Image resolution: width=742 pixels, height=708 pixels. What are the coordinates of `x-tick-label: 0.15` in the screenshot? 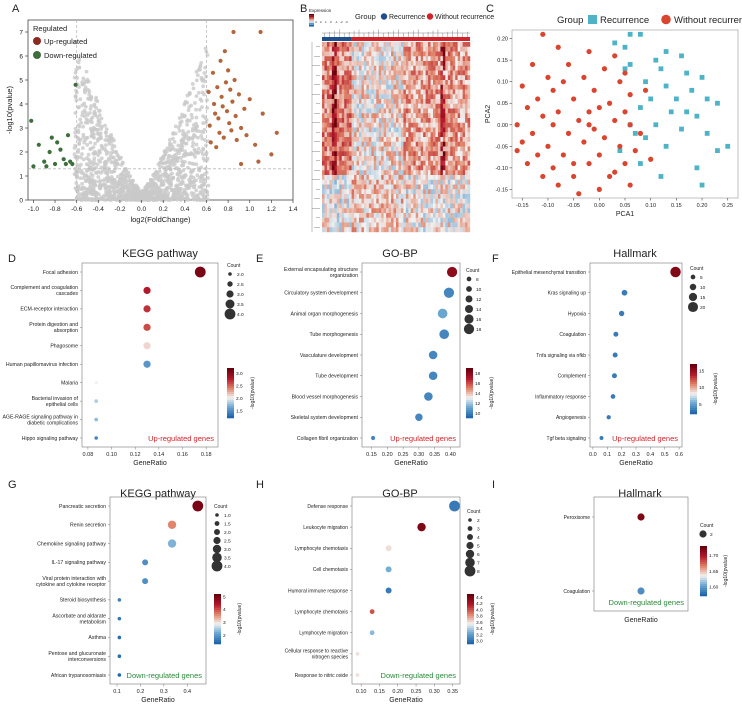 It's located at (676, 206).